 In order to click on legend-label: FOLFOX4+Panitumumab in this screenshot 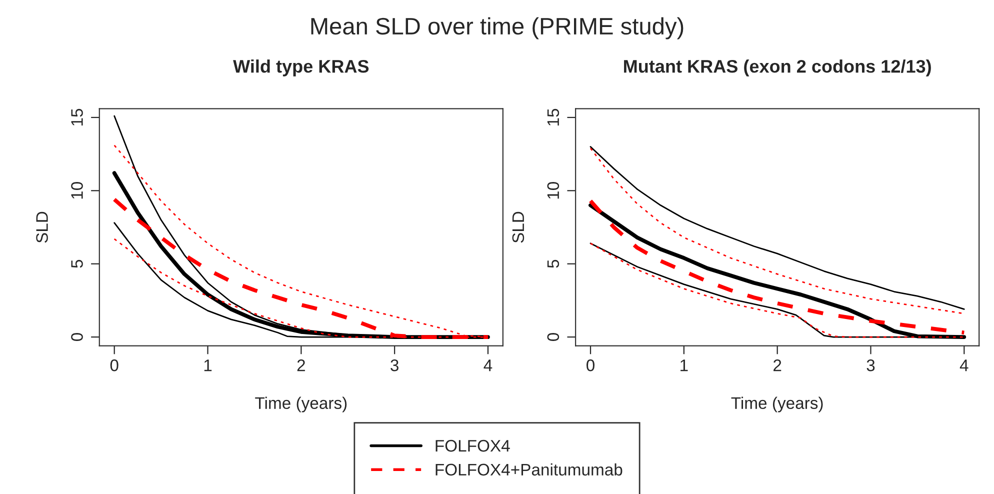, I will do `click(529, 469)`.